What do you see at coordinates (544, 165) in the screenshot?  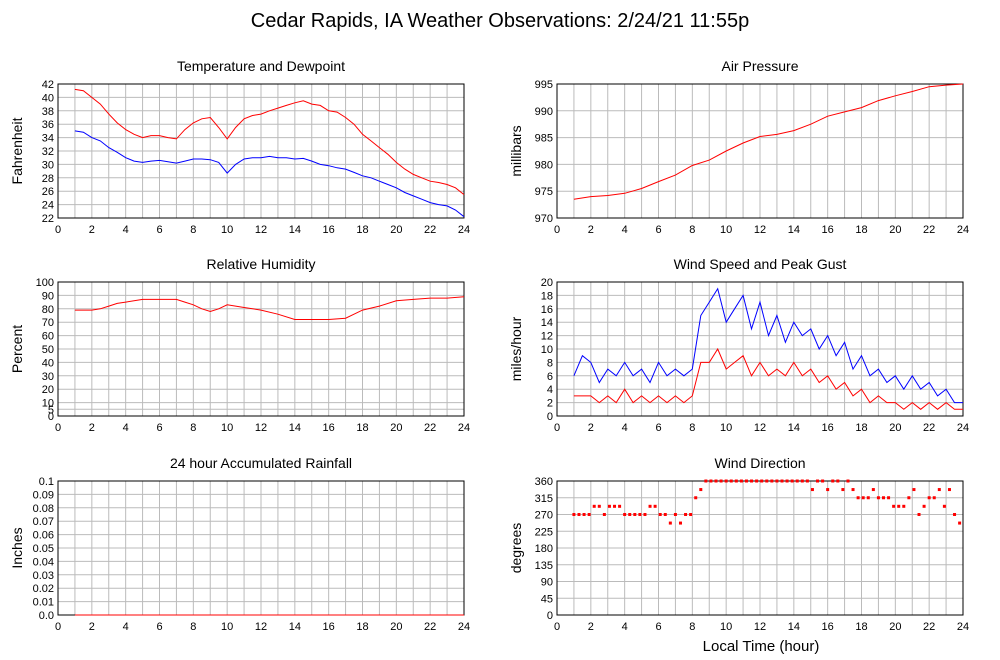 I see `y-tick-label: 980` at bounding box center [544, 165].